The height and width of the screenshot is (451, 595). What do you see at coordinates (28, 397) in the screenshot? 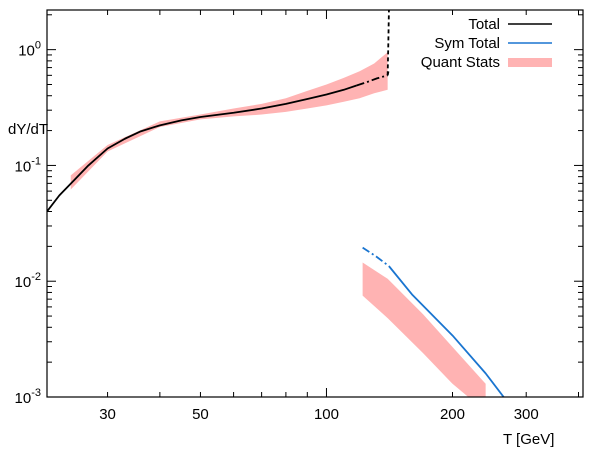
I see `y-tick-label: 10⁻³` at bounding box center [28, 397].